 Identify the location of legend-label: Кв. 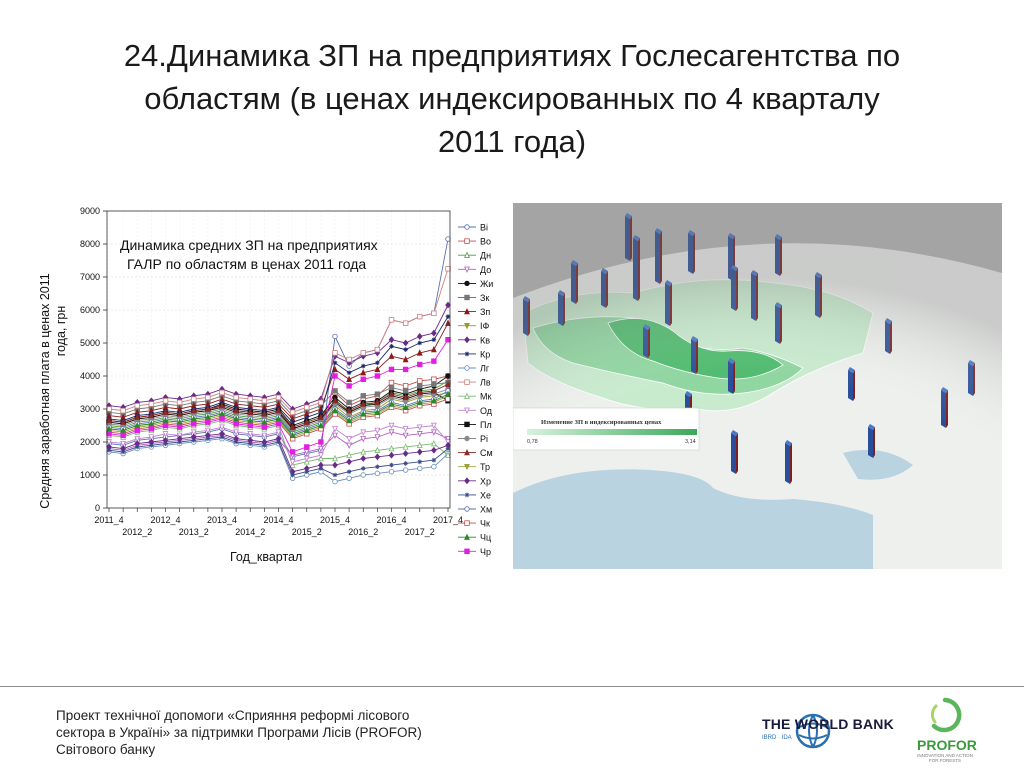
(485, 340).